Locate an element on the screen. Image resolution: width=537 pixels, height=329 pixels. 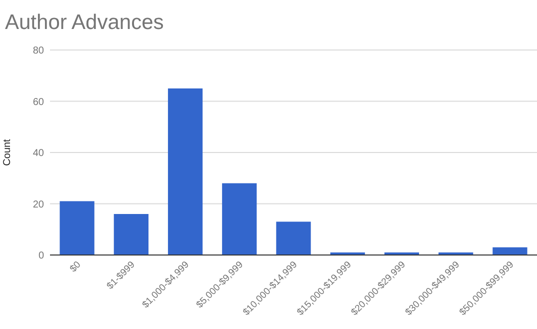
y-tick-label: 40 is located at coordinates (38, 153).